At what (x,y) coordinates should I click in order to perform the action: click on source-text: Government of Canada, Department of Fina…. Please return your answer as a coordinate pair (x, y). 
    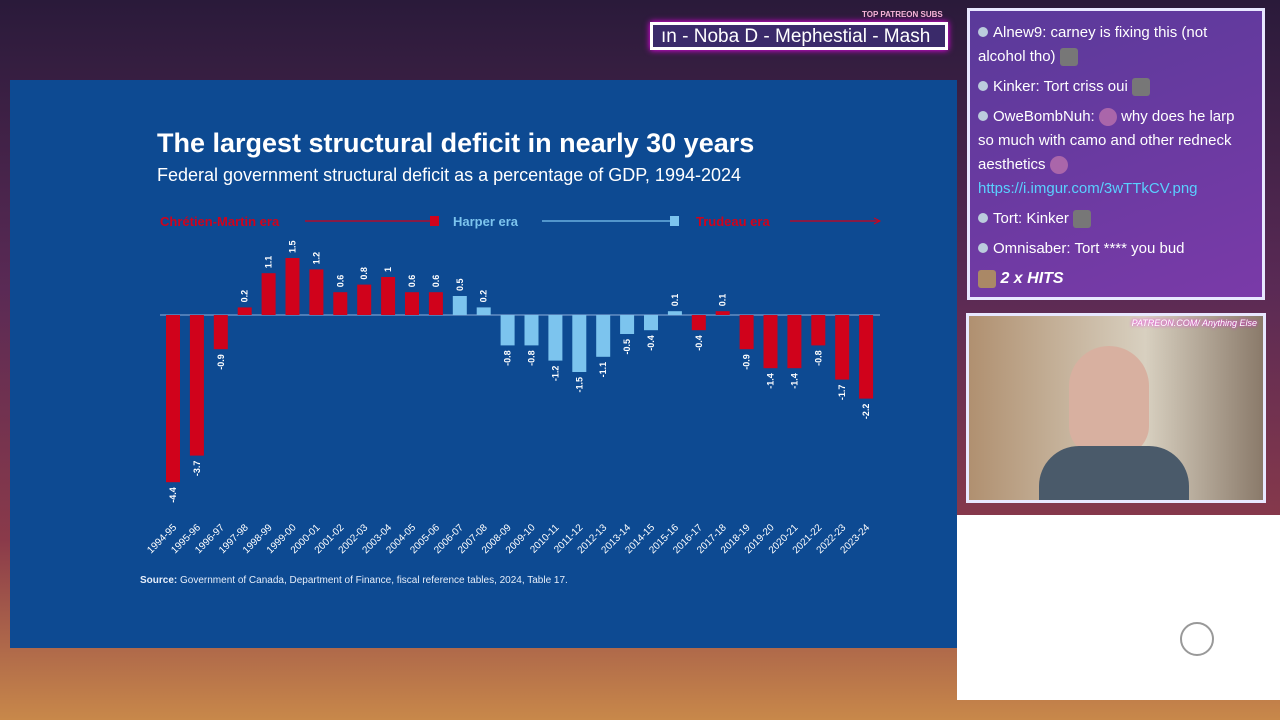
    Looking at the image, I should click on (372, 580).